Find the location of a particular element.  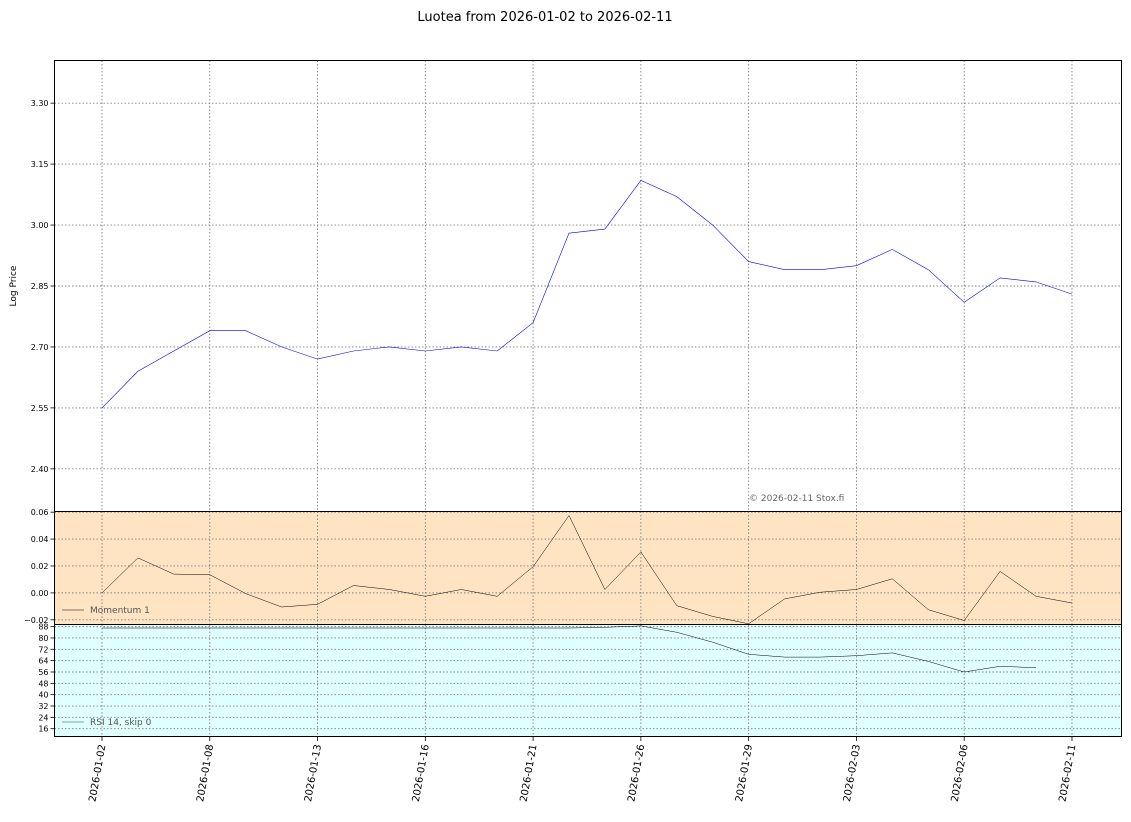

rsi-ytick-label: 56 is located at coordinates (43, 672).